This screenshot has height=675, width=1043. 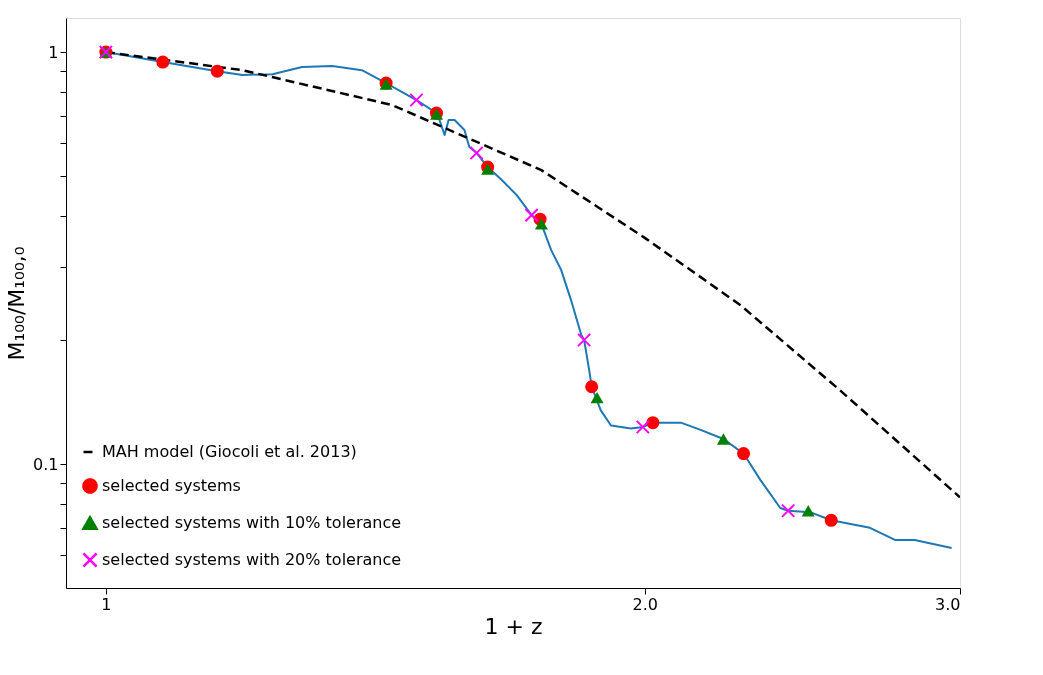 What do you see at coordinates (252, 522) in the screenshot?
I see `legend-label: selected systems with 10% tolerance` at bounding box center [252, 522].